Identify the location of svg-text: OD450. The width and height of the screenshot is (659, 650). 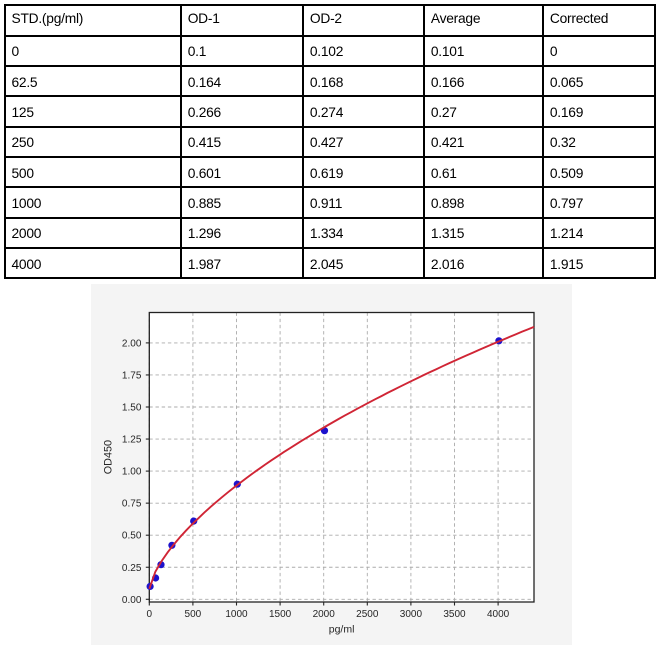
(108, 457).